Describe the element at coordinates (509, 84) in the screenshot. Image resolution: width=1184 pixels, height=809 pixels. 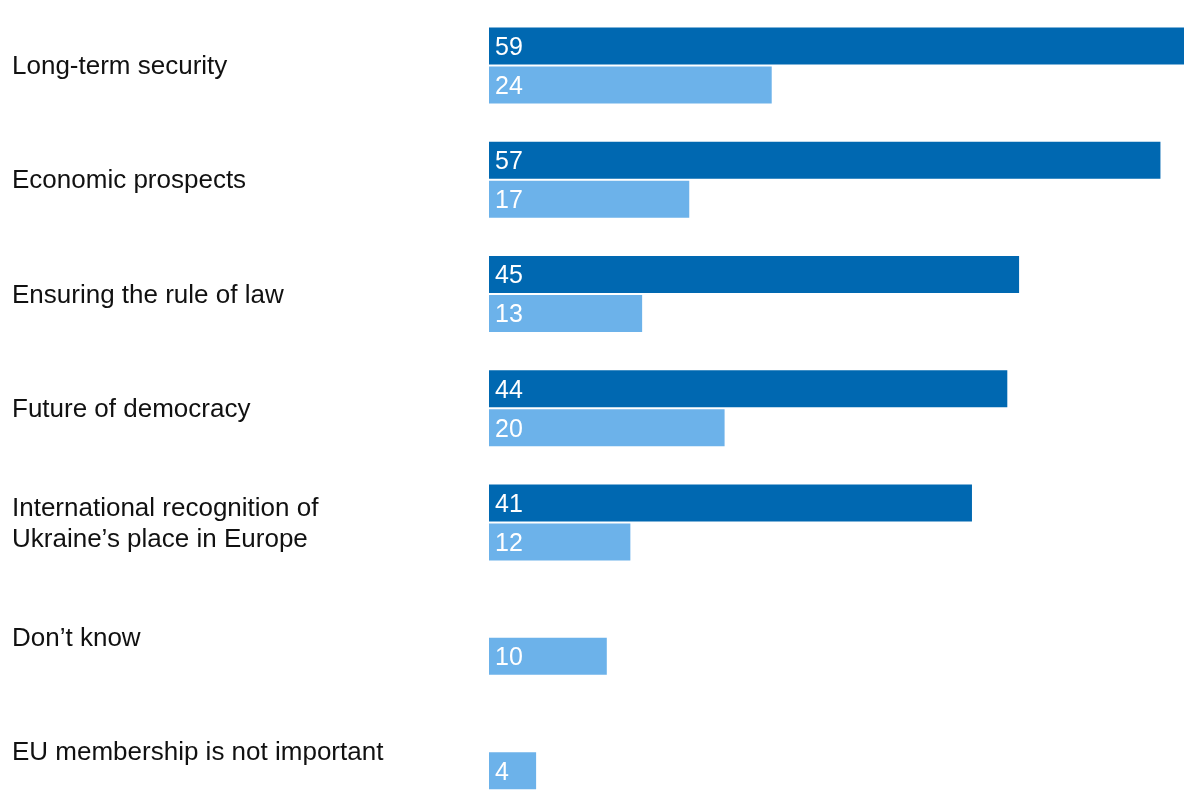
I see `data-label: 24` at that location.